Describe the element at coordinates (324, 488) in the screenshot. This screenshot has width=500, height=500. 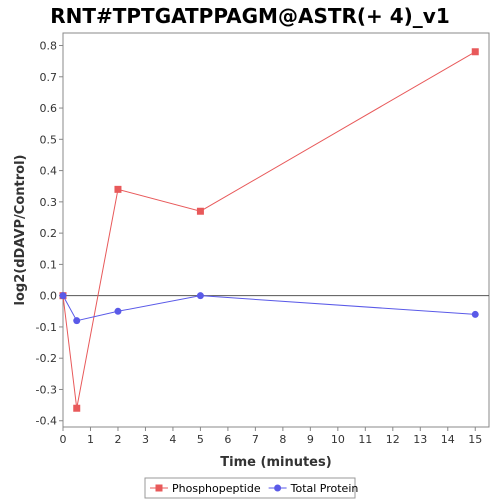
I see `legend-label-1: Total Protein` at that location.